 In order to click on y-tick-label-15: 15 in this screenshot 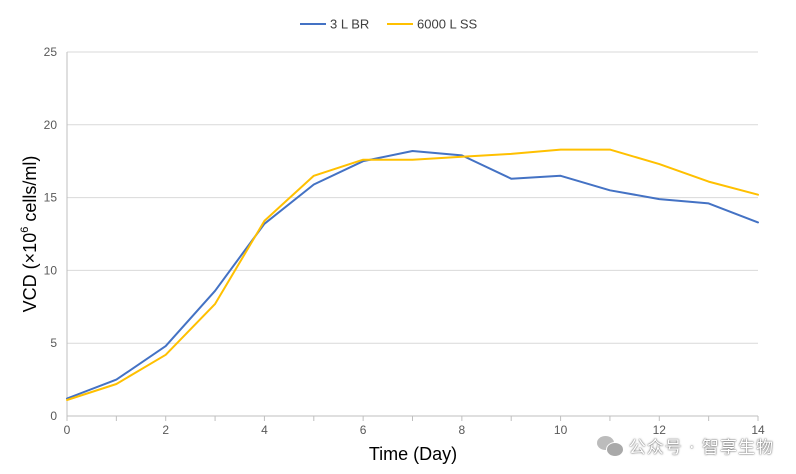, I will do `click(51, 198)`.